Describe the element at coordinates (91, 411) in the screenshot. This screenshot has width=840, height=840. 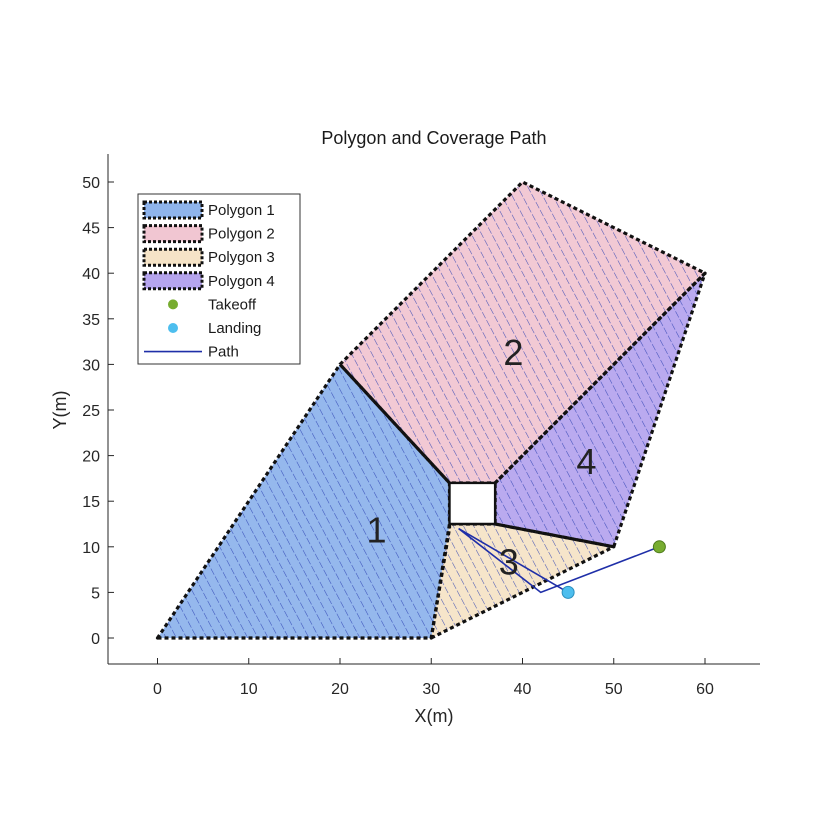
I see `y-tick-label: 25` at that location.